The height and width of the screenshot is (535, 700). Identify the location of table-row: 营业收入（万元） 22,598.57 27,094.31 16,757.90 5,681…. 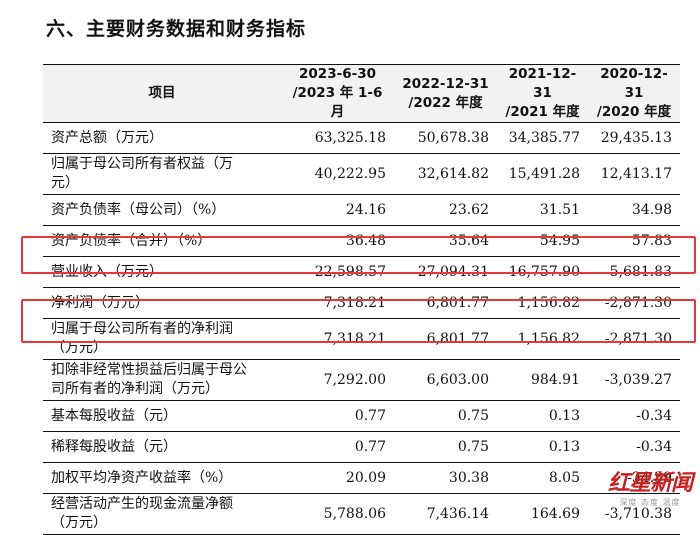
(361, 272).